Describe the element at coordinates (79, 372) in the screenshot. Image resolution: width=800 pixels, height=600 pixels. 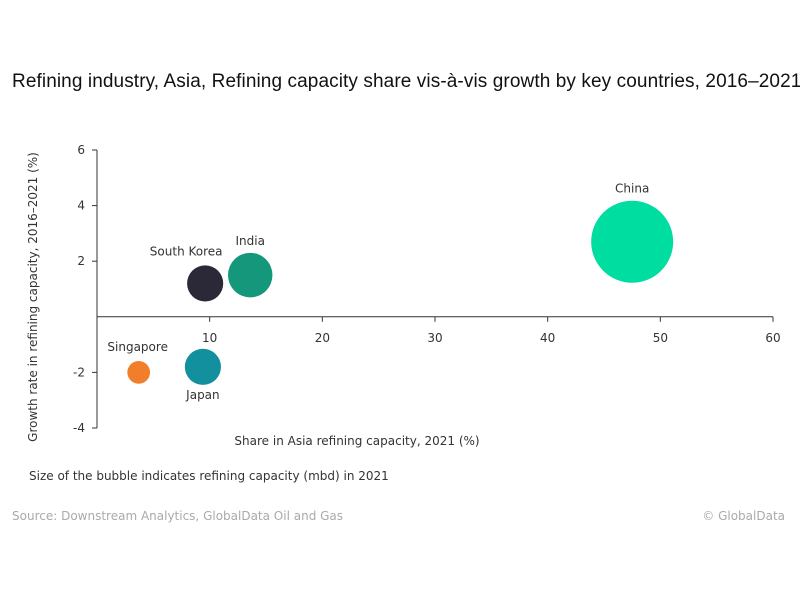
I see `y-tick-label: -2` at that location.